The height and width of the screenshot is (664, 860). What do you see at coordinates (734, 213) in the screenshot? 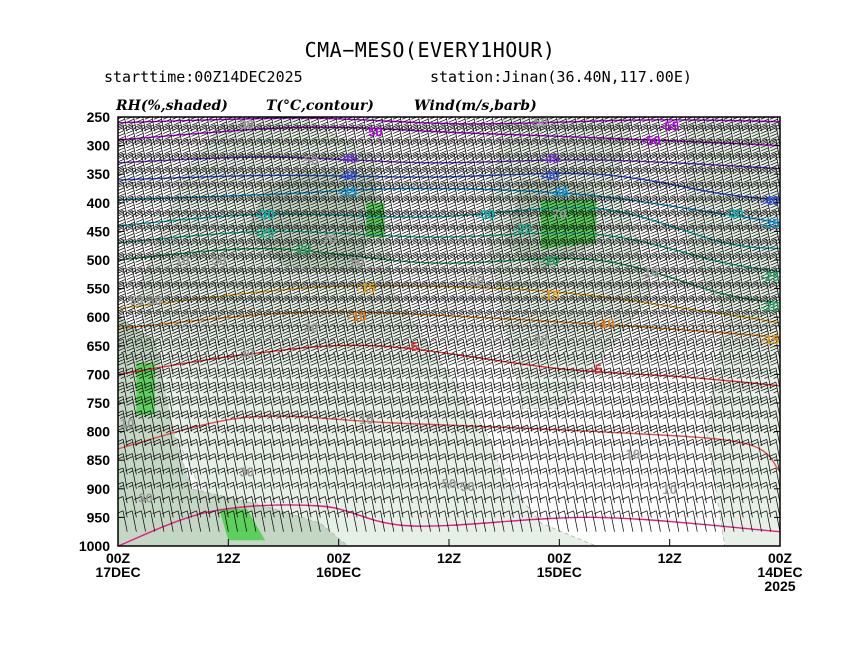
I see `temperature-contour-label: -30` at bounding box center [734, 213].